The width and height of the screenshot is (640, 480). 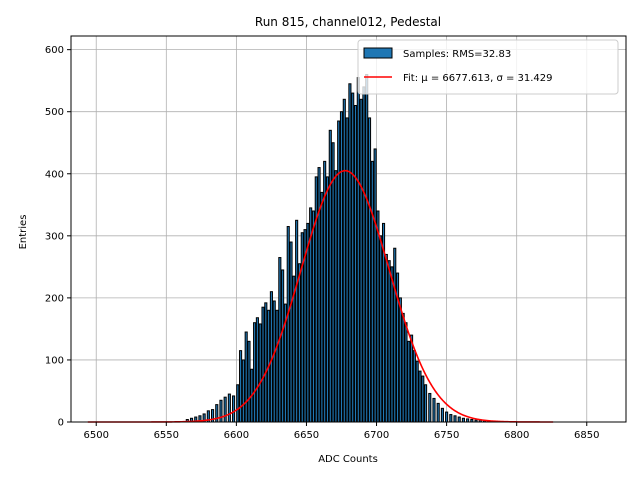 I want to click on y-axis-label: Entries, so click(x=23, y=232).